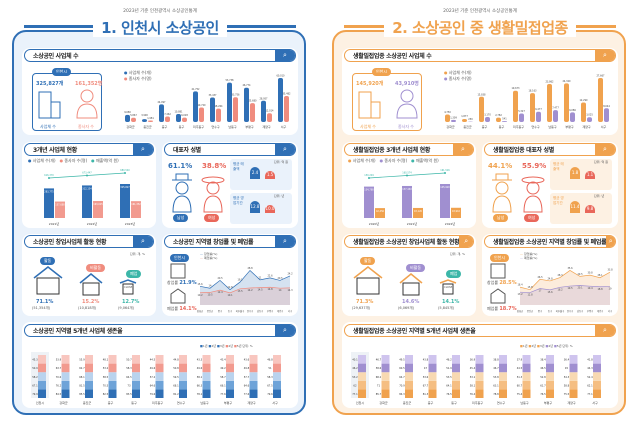 Image resolution: width=640 pixels, height=437 pixels. What do you see at coordinates (365, 302) in the screenshot?
I see `status-percent: 71.3%` at bounding box center [365, 302].